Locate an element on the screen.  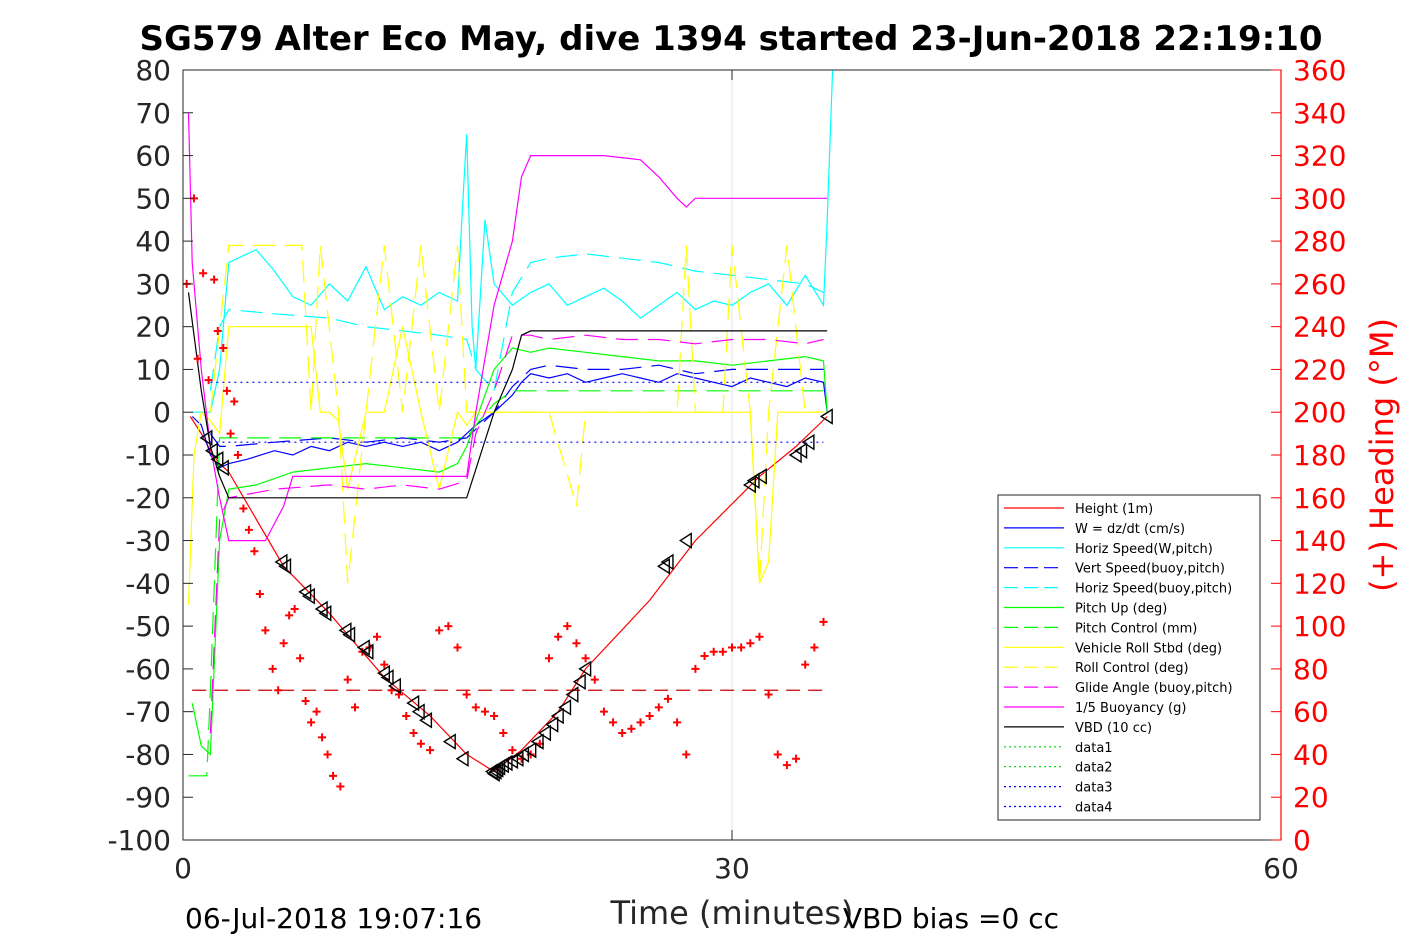
y-tick-label: 20 is located at coordinates (153, 327).